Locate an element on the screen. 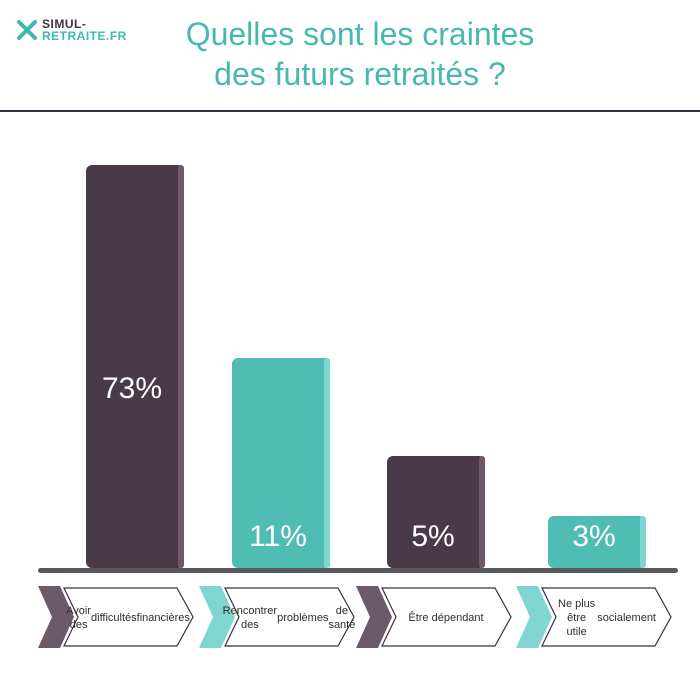 Image resolution: width=700 pixels, height=678 pixels. brand-line-1: SIMUL- is located at coordinates (64, 24).